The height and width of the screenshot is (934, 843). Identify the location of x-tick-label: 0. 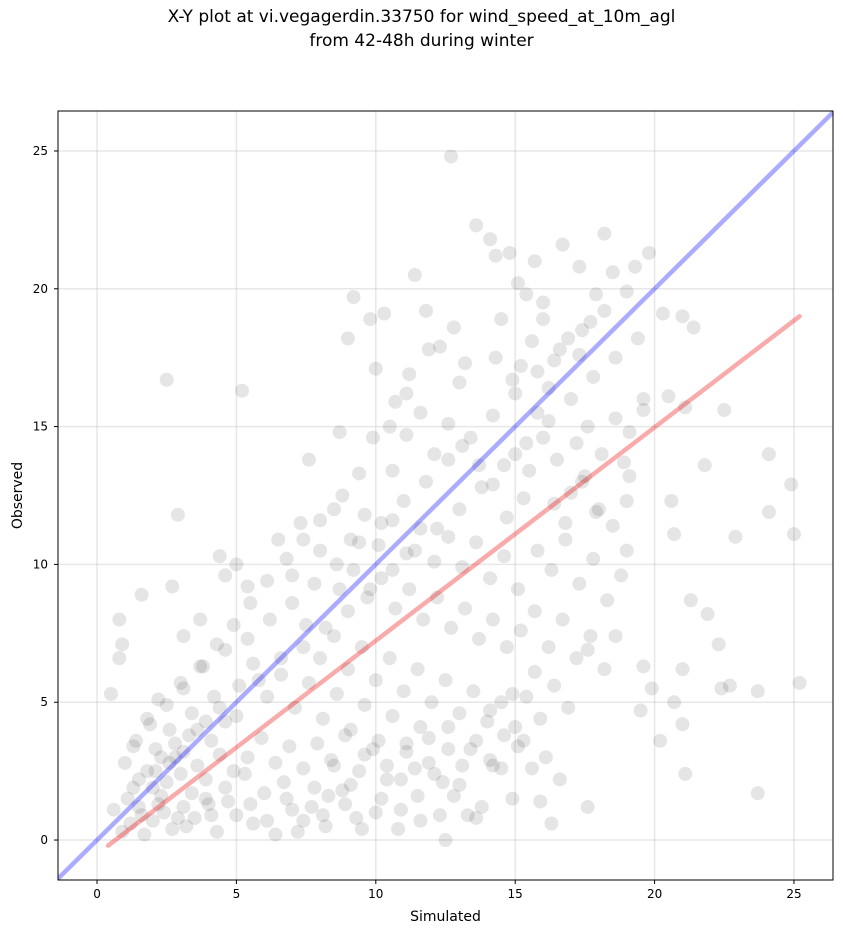
(97, 894).